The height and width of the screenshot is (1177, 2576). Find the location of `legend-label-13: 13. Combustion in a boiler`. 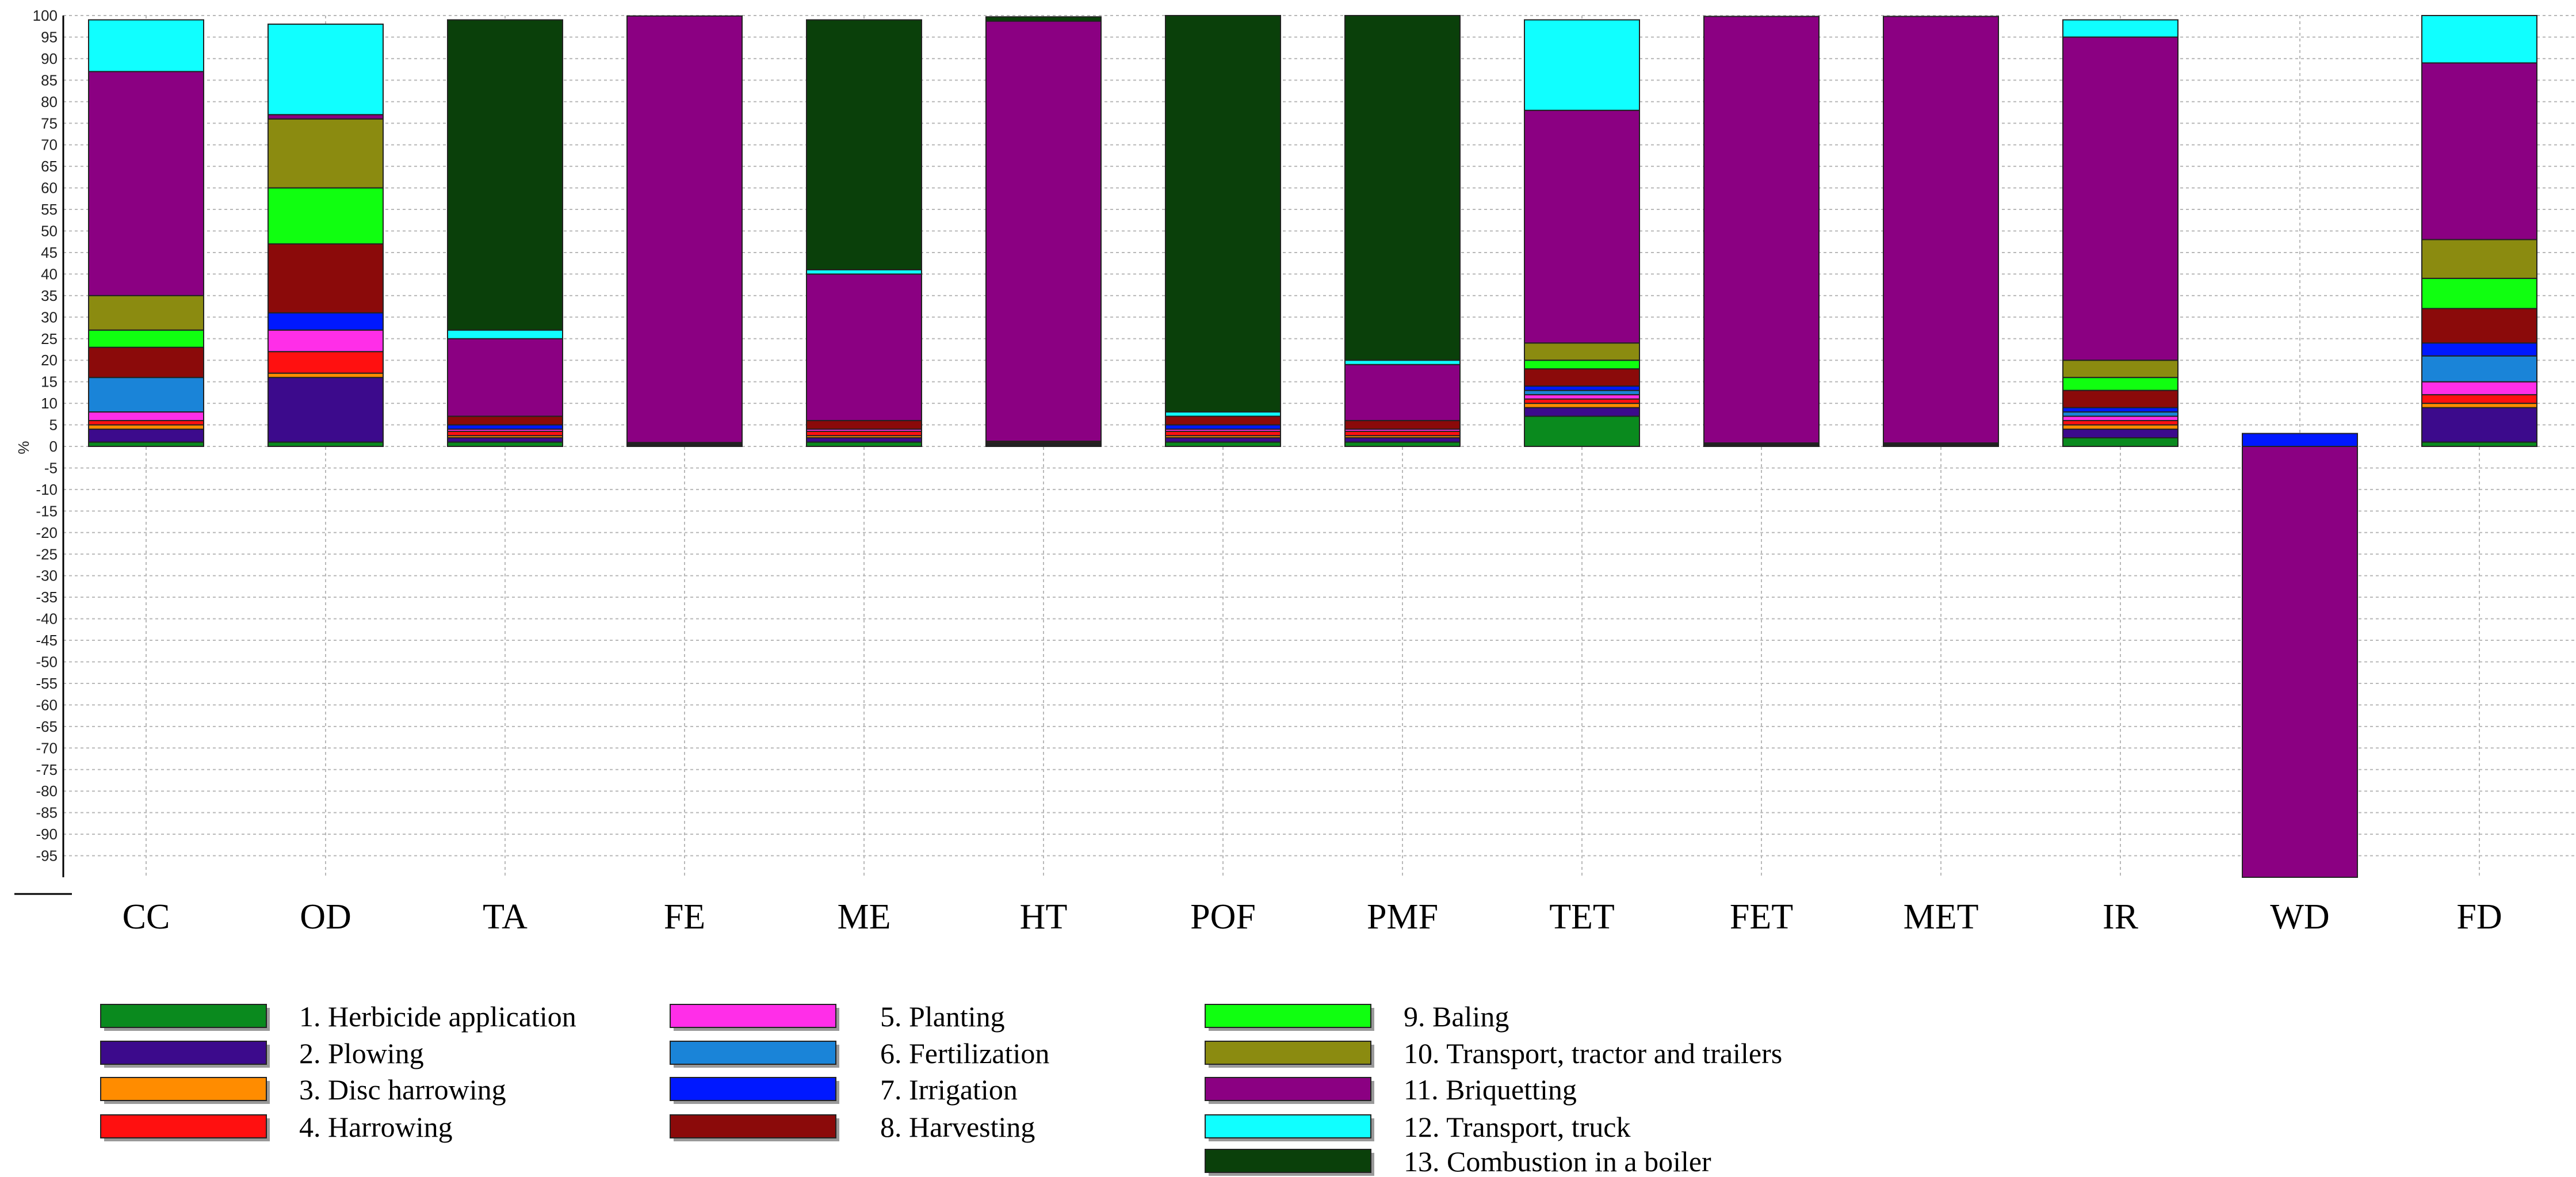

legend-label-13: 13. Combustion in a boiler is located at coordinates (1557, 1161).